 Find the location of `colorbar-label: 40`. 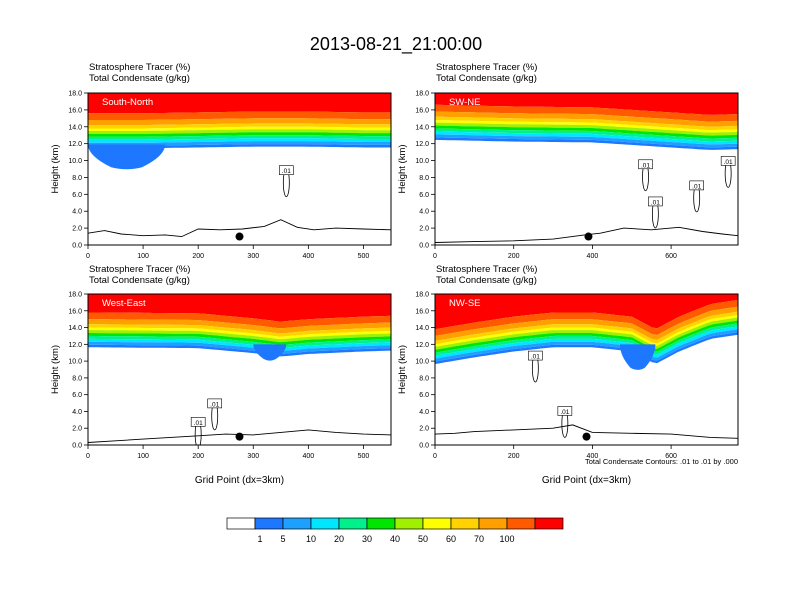

colorbar-label: 40 is located at coordinates (395, 539).